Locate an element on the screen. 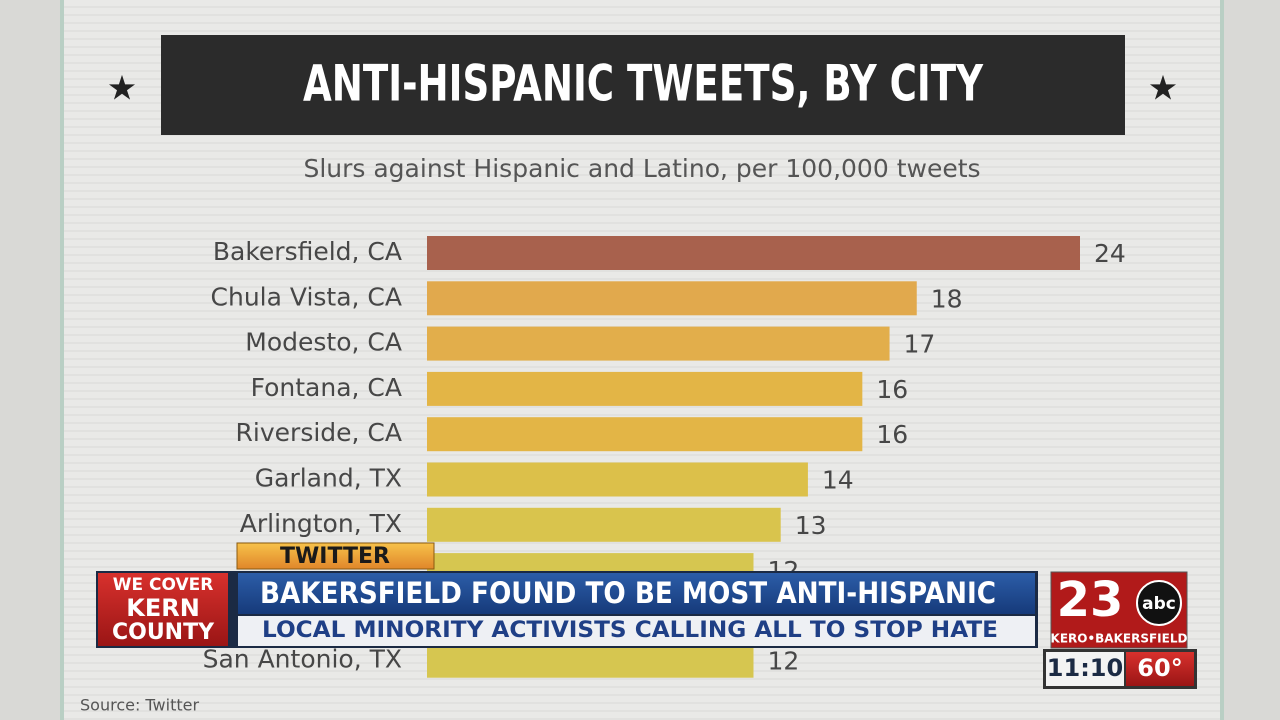 Image resolution: width=1280 pixels, height=720 pixels. value-label: 13 is located at coordinates (811, 525).